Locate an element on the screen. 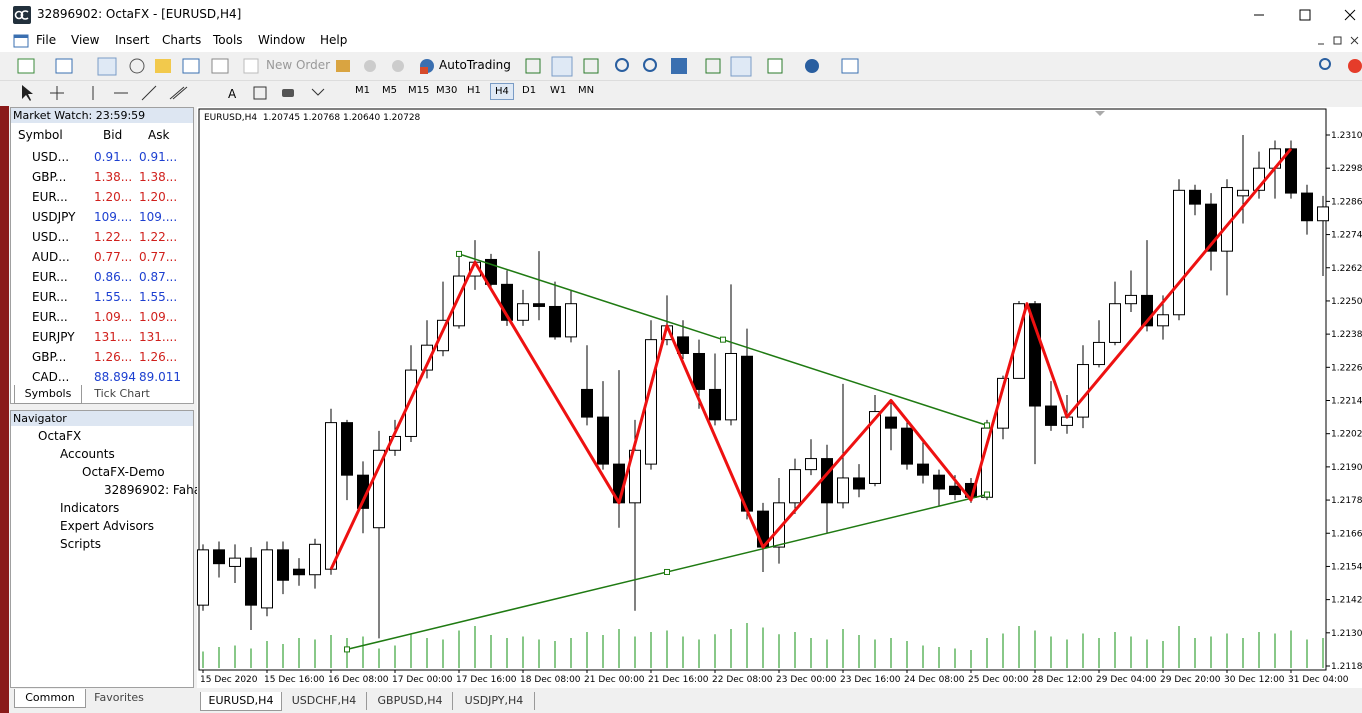 This screenshot has height=713, width=1362. menu-item: File is located at coordinates (46, 40).